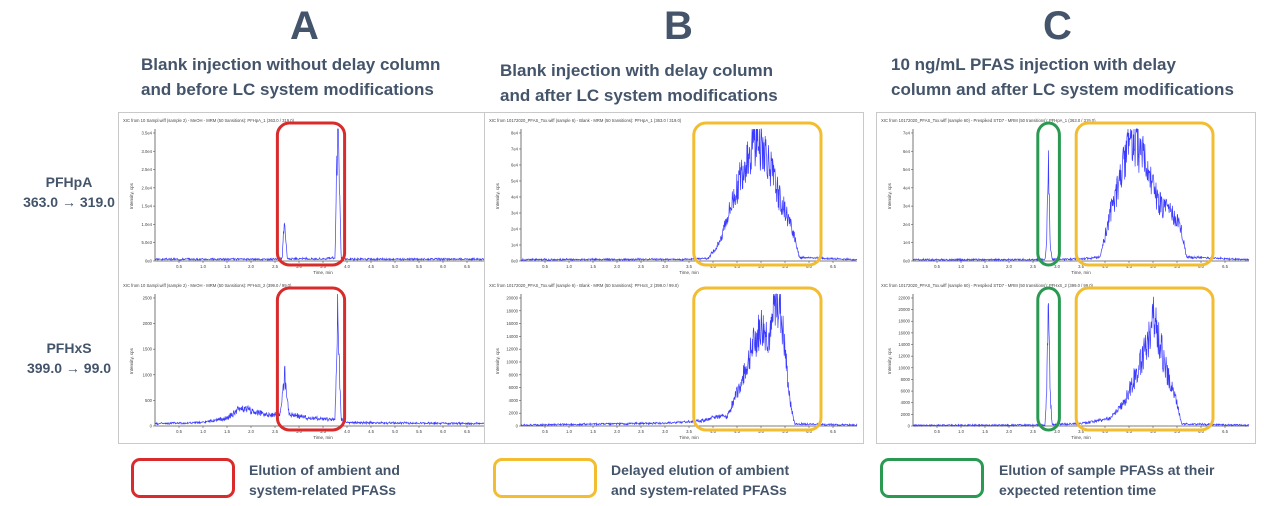  Describe the element at coordinates (395, 266) in the screenshot. I see `x-tick-label: 5.0` at that location.